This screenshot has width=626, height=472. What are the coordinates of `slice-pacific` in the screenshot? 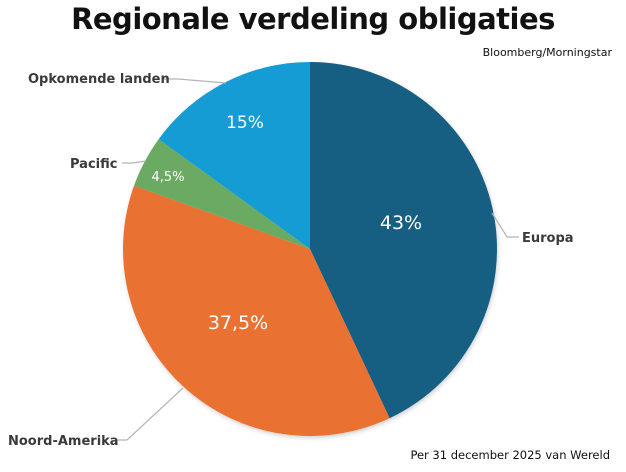 It's located at (222, 194).